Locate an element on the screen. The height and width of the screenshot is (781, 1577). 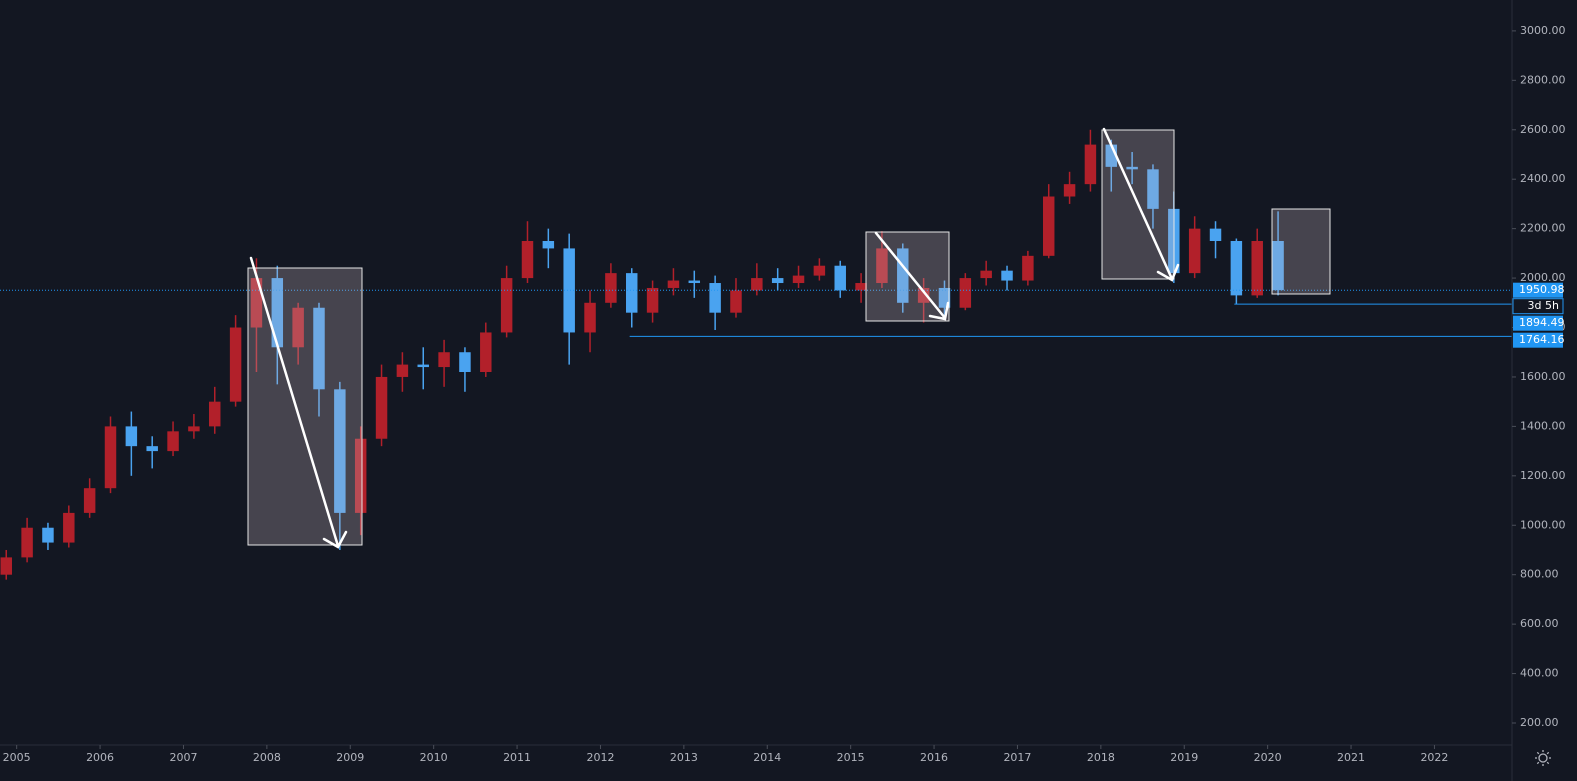
y-tick-label: 2200.00 is located at coordinates (1543, 228).